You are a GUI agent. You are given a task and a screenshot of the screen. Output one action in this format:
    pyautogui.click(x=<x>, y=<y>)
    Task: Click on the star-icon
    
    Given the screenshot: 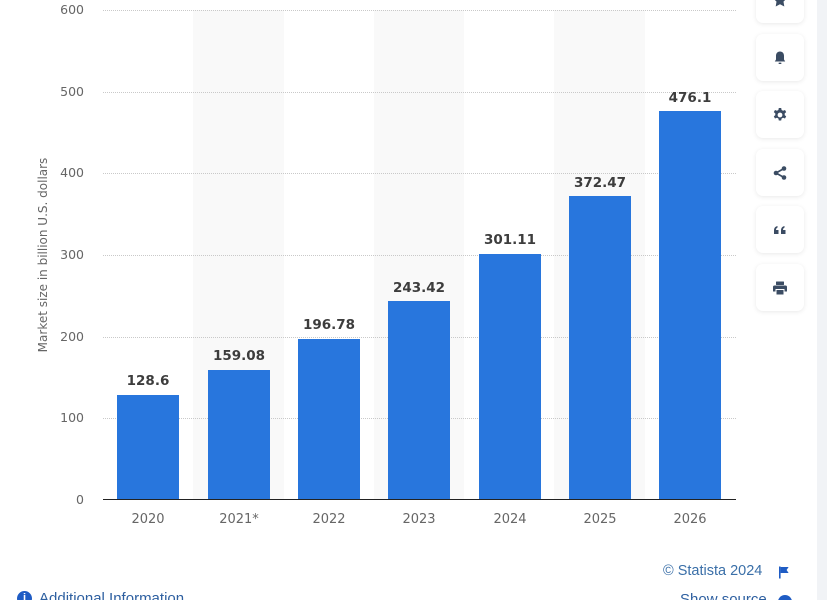 What is the action you would take?
    pyautogui.click(x=780, y=3)
    